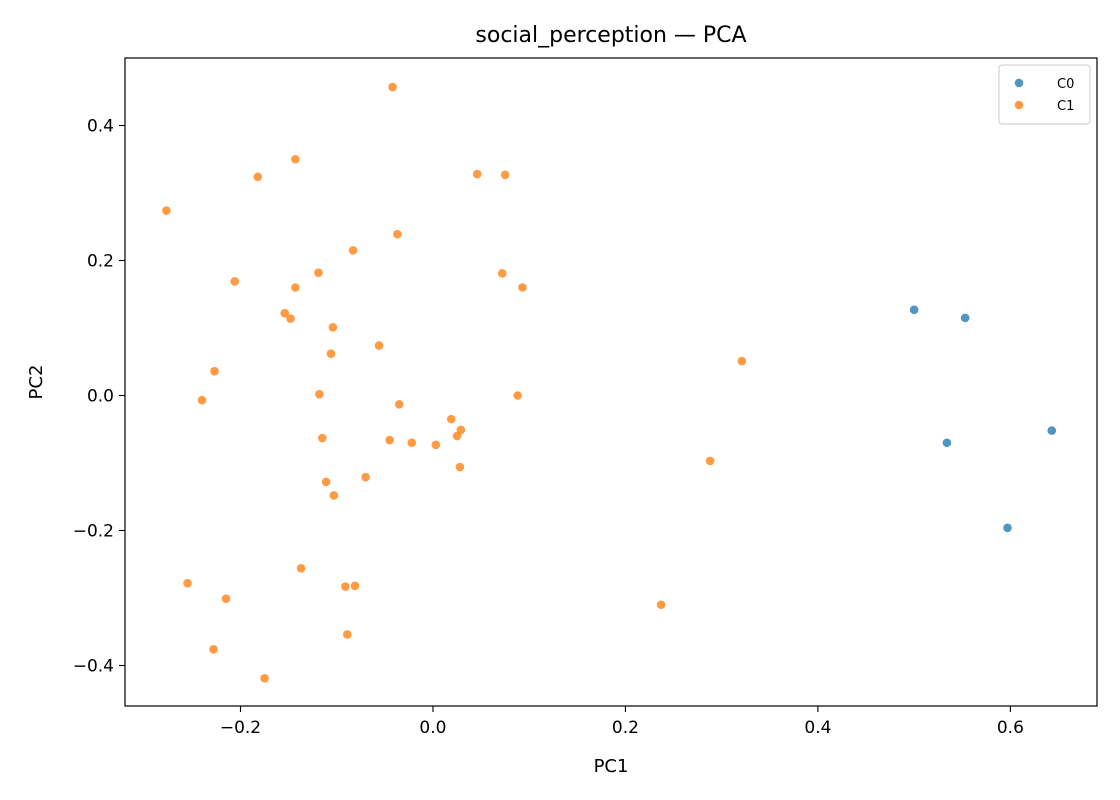 The image size is (1120, 800). Describe the element at coordinates (93, 667) in the screenshot. I see `y-tick-label: −0.4` at that location.